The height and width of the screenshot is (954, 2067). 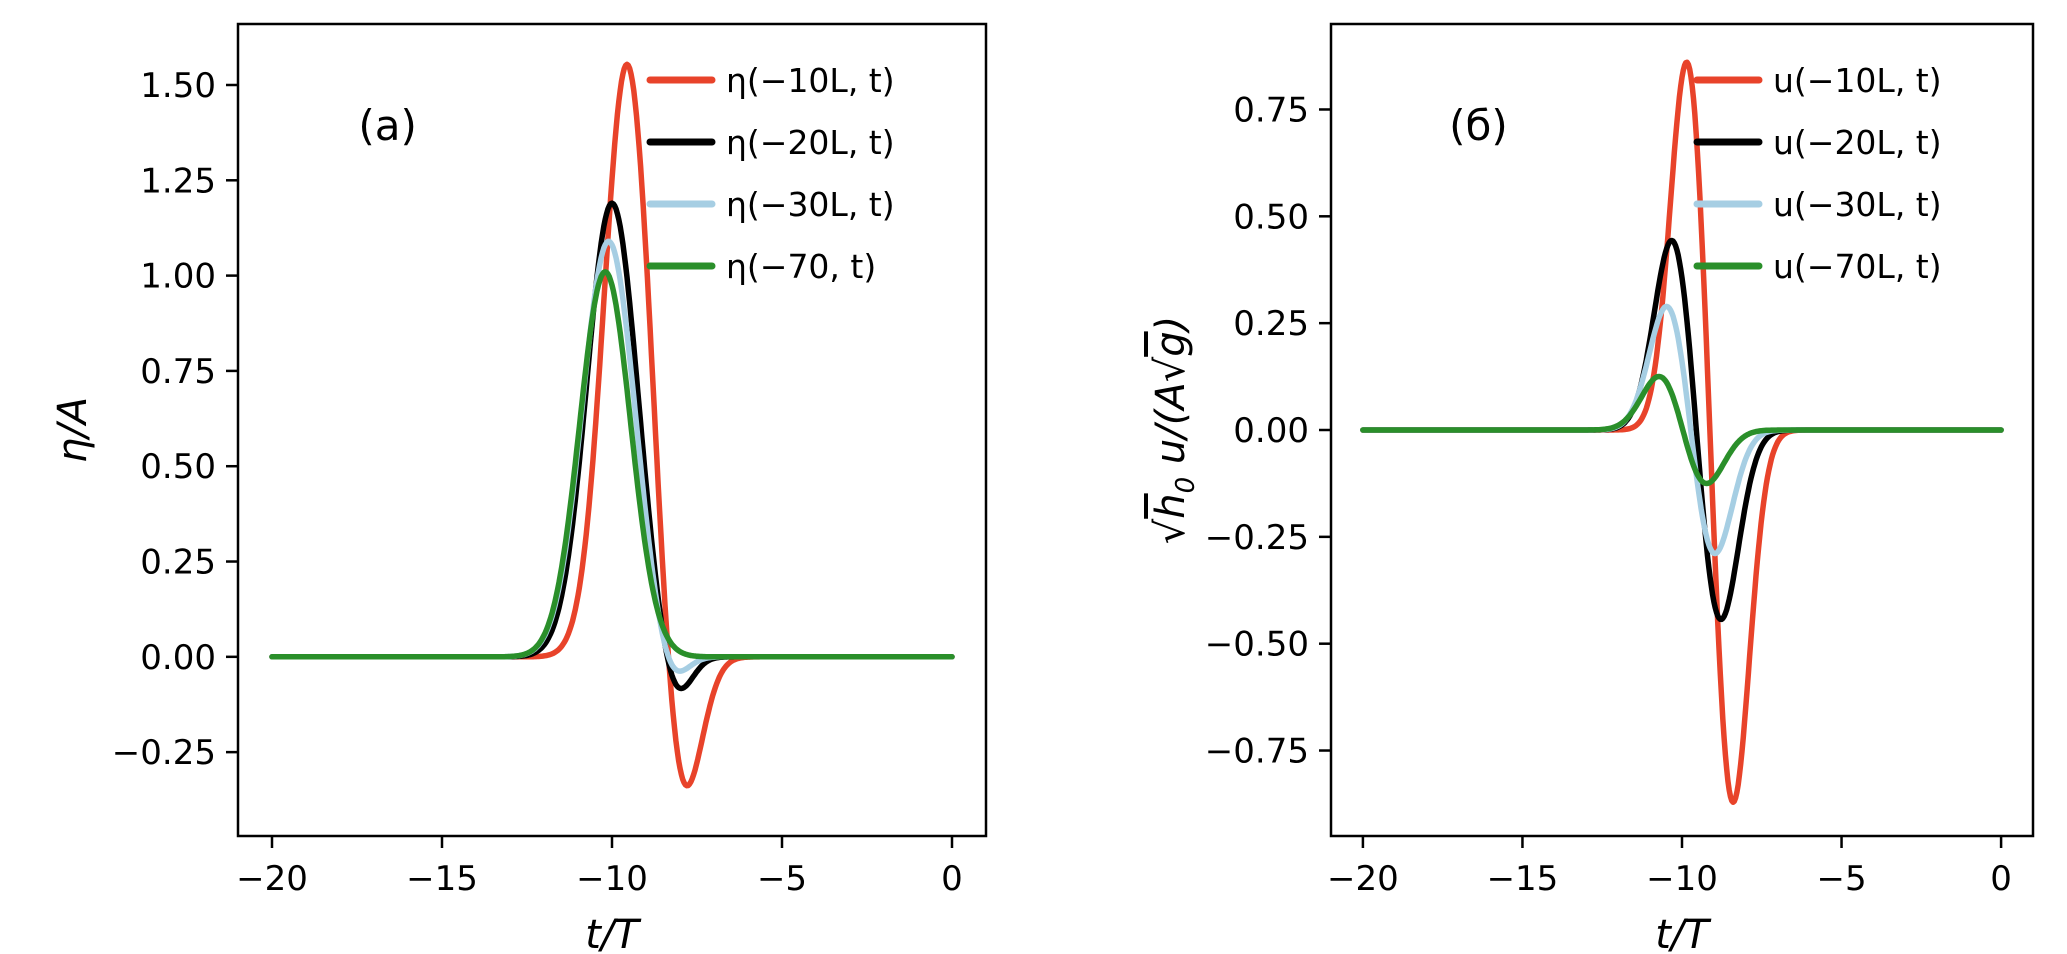 I want to click on legend-item-label: η(−30L, t), so click(x=810, y=204).